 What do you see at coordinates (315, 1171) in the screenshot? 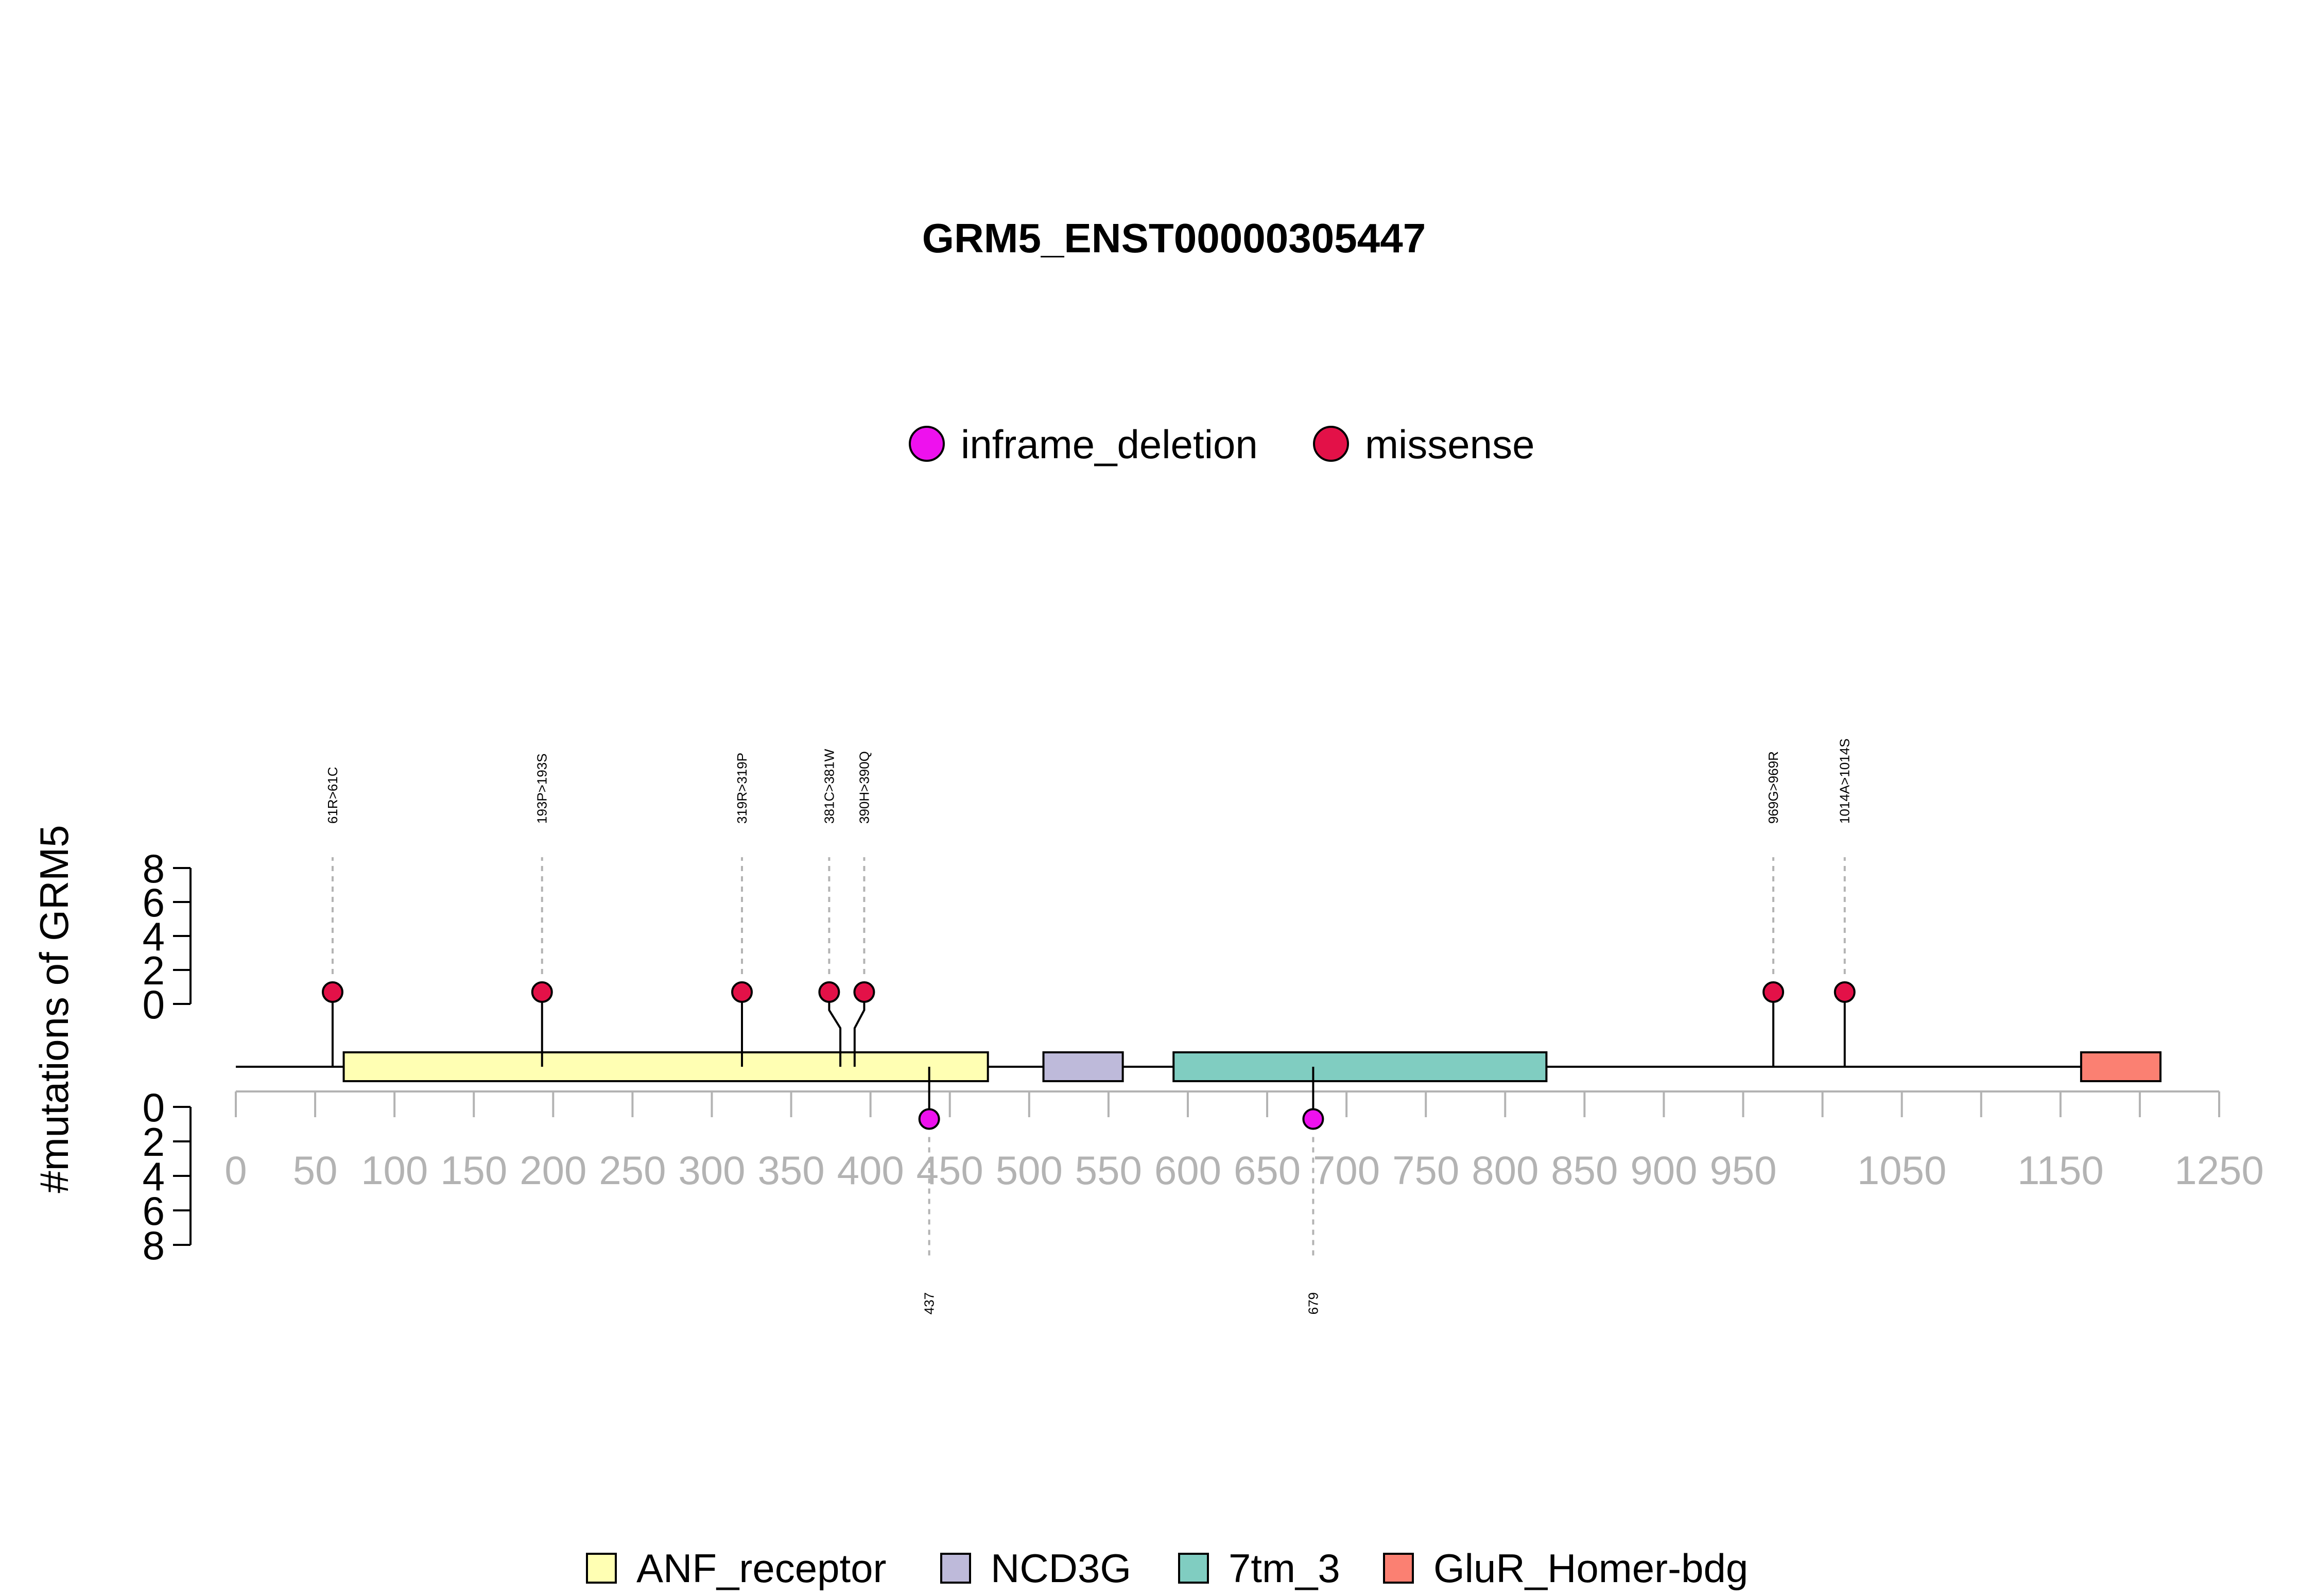
I see `x-tick-label: 50` at bounding box center [315, 1171].